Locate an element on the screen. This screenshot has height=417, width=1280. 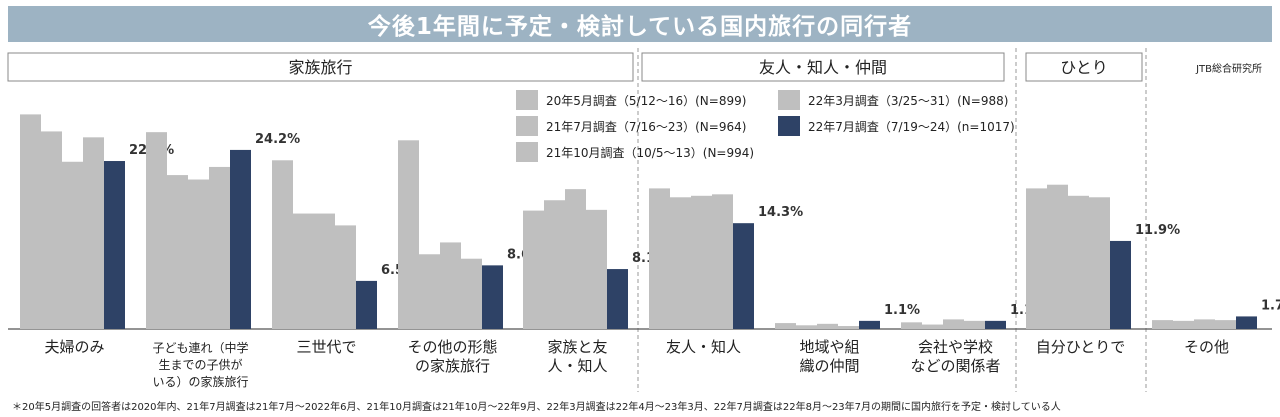
bar-s1-c9 is located at coordinates (1183, 324).